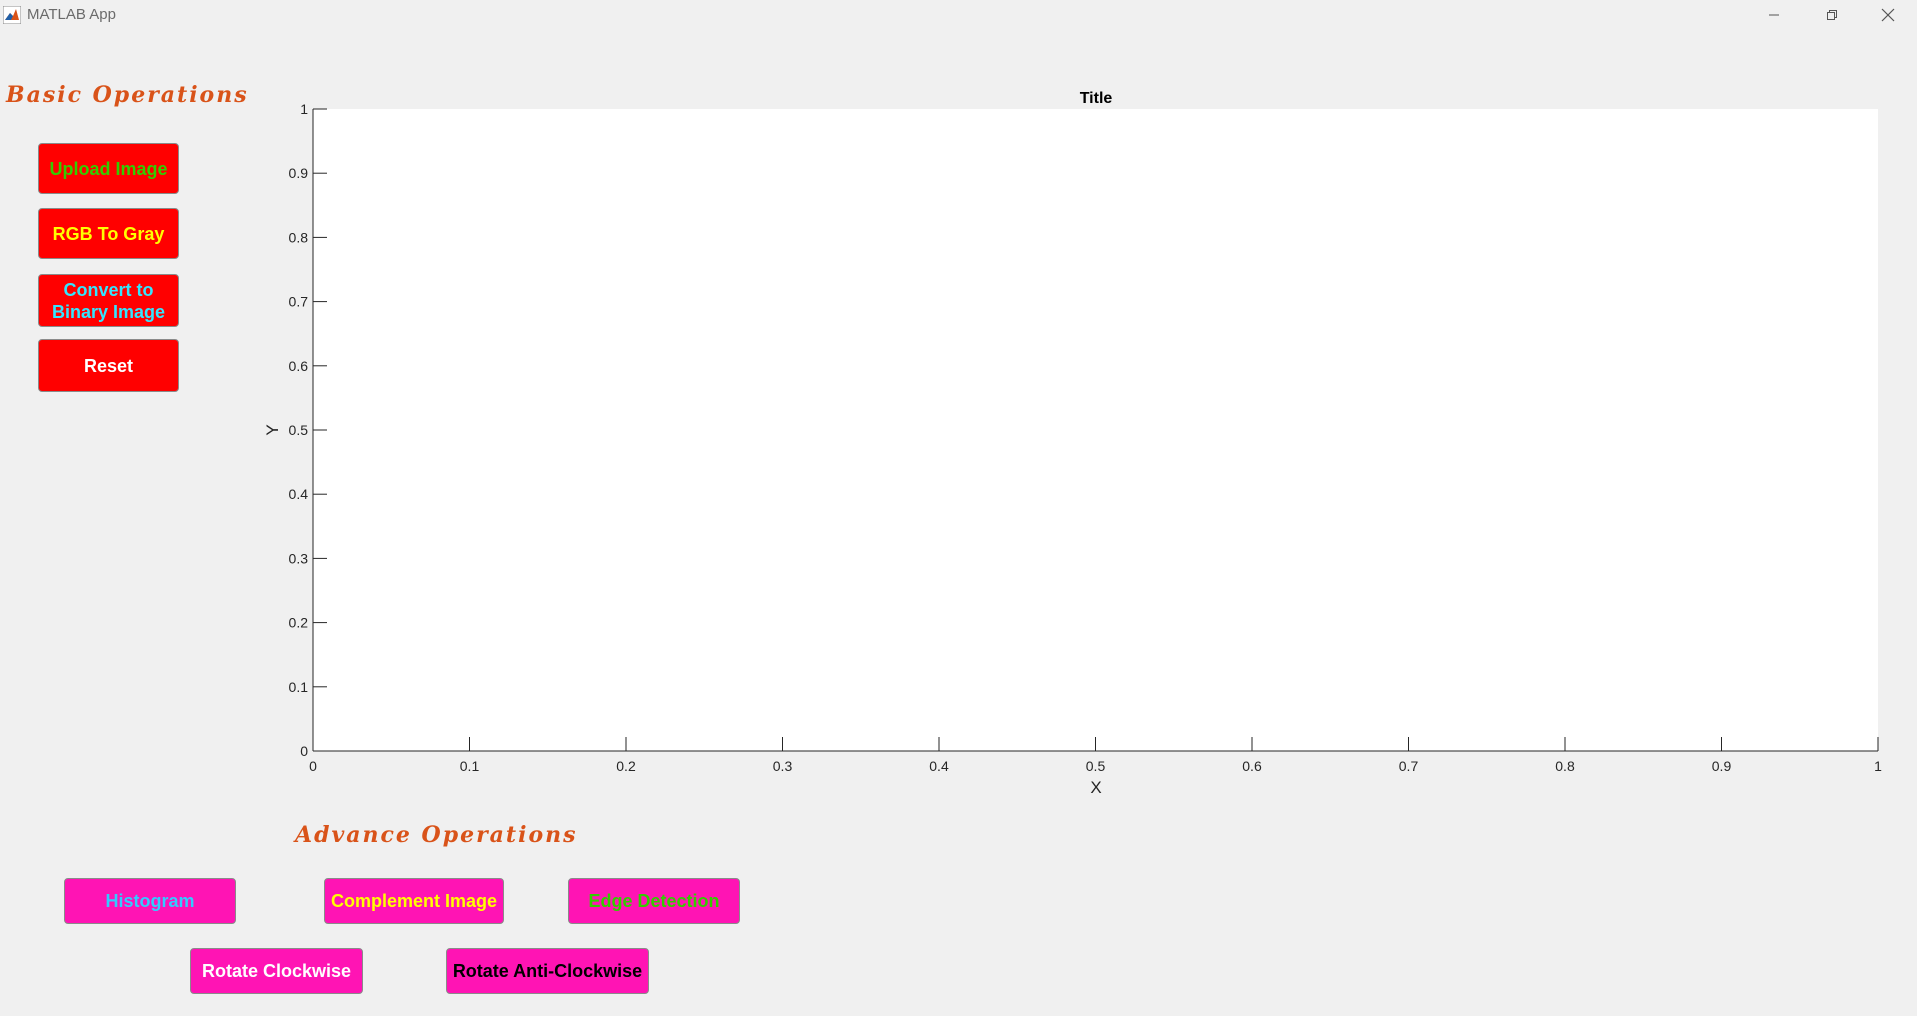  I want to click on minimize-button, so click(1774, 15).